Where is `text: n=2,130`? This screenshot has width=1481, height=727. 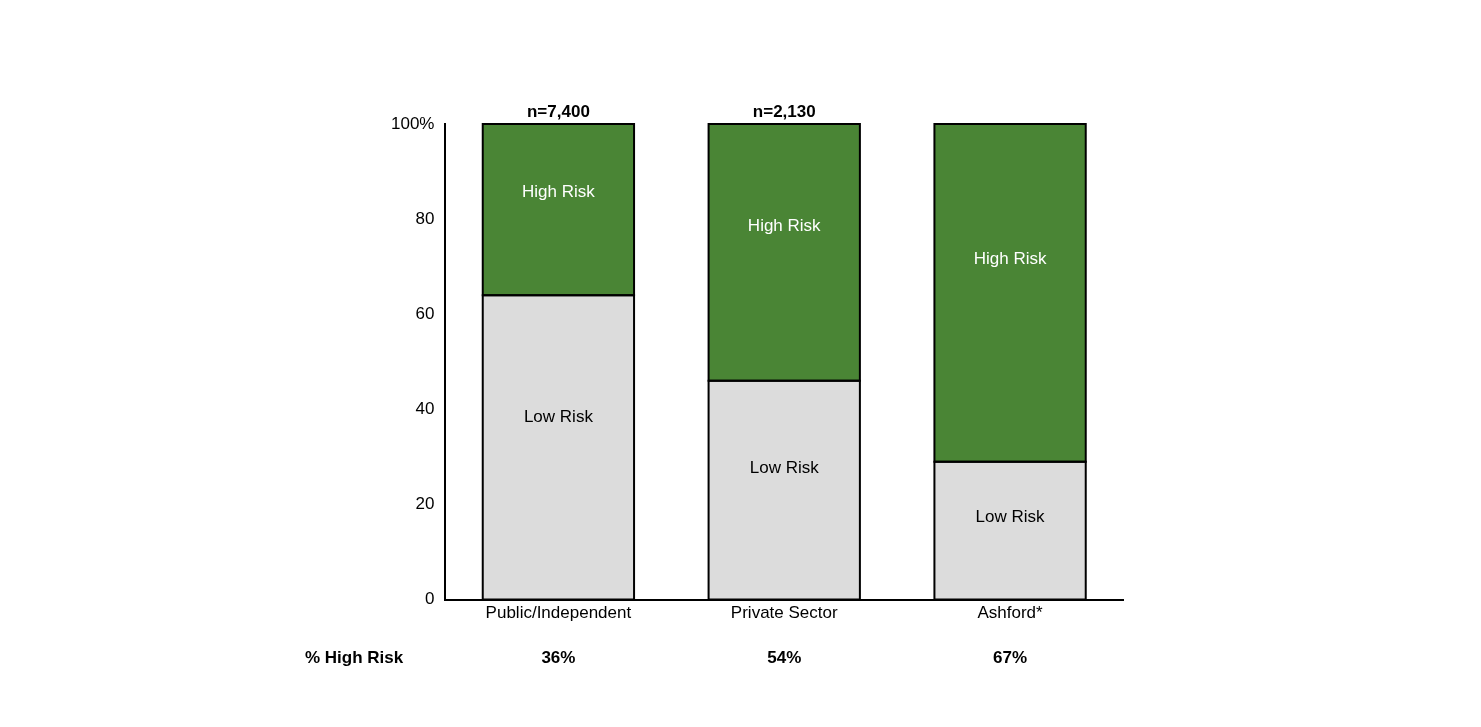
text: n=2,130 is located at coordinates (784, 112).